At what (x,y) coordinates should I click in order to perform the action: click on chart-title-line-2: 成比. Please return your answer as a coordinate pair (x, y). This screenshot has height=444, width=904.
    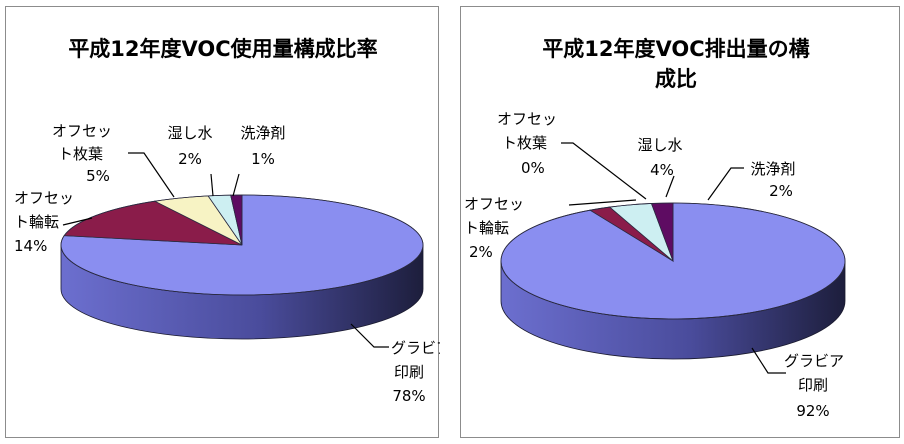
    Looking at the image, I should click on (676, 79).